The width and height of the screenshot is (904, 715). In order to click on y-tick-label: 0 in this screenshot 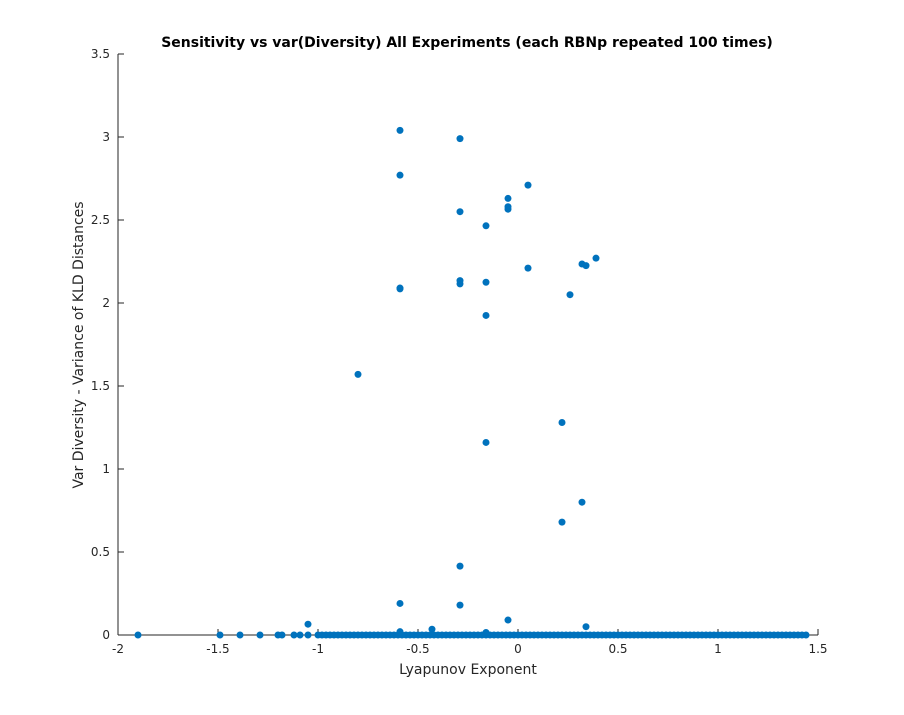, I will do `click(106, 635)`.